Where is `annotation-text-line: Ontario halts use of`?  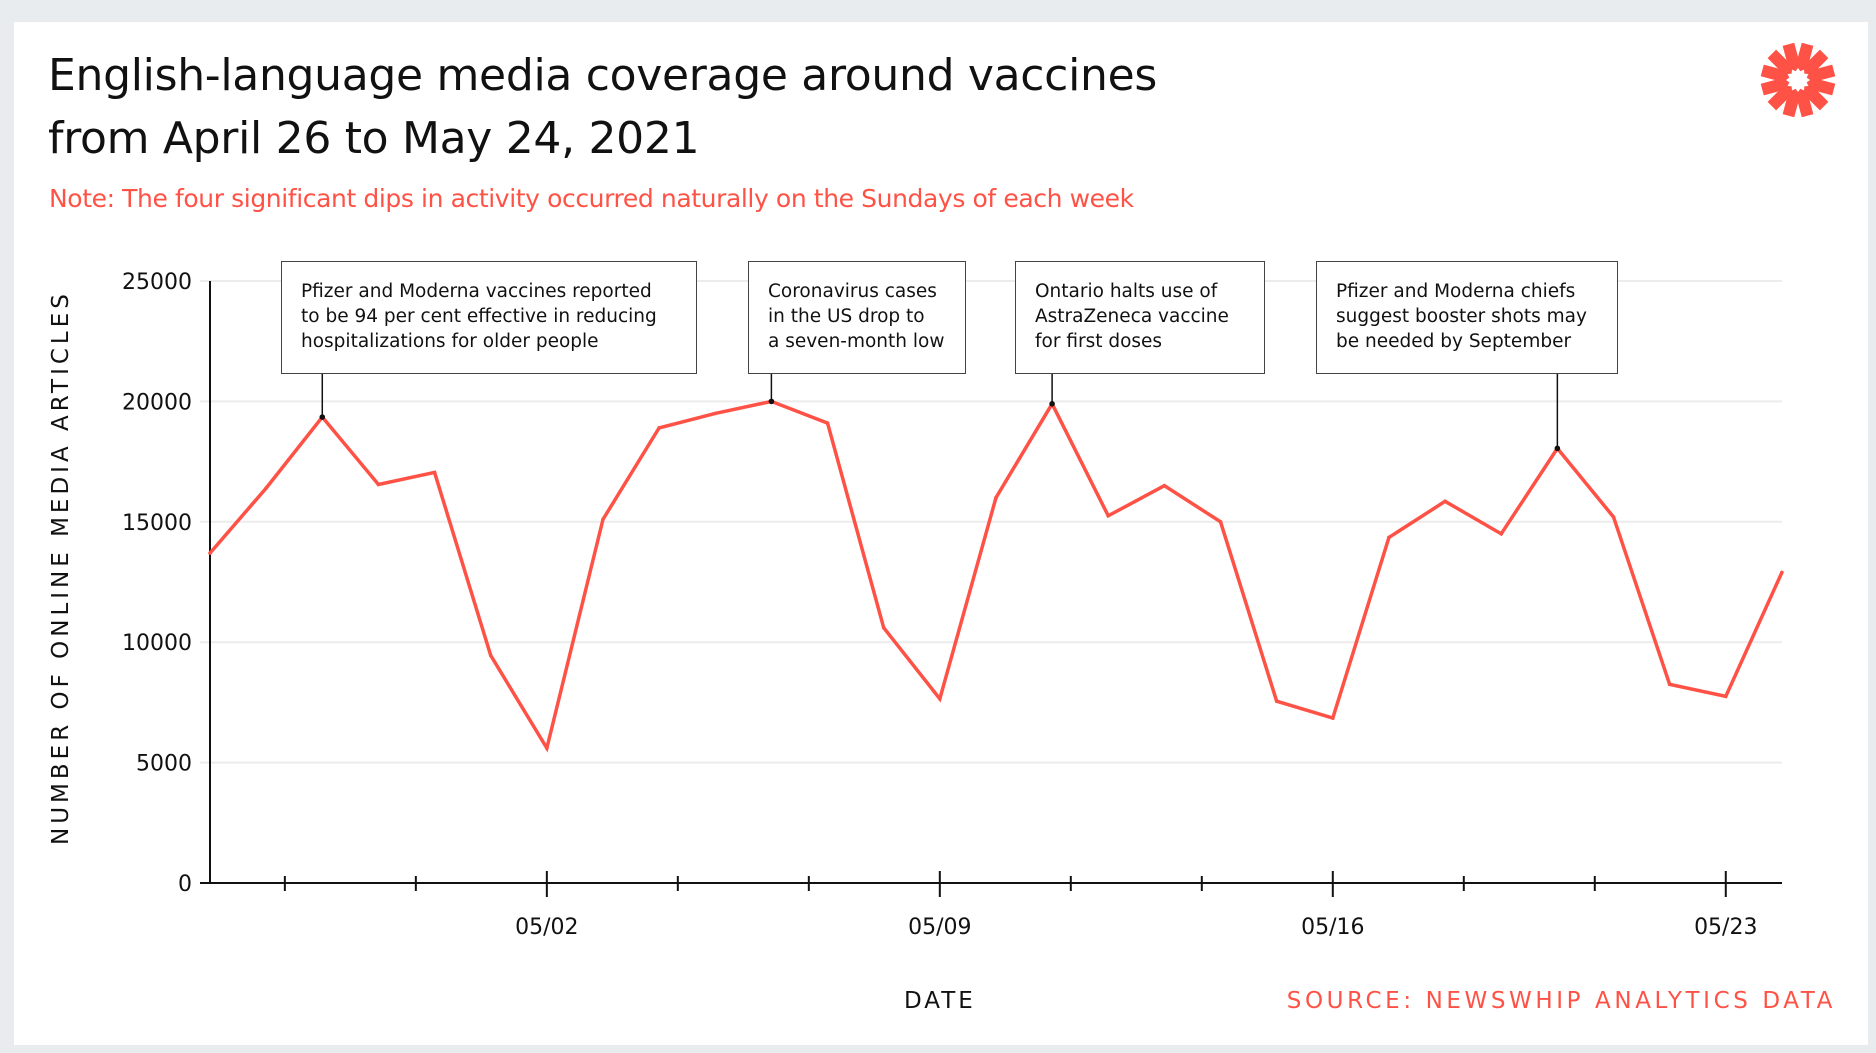 annotation-text-line: Ontario halts use of is located at coordinates (1126, 291).